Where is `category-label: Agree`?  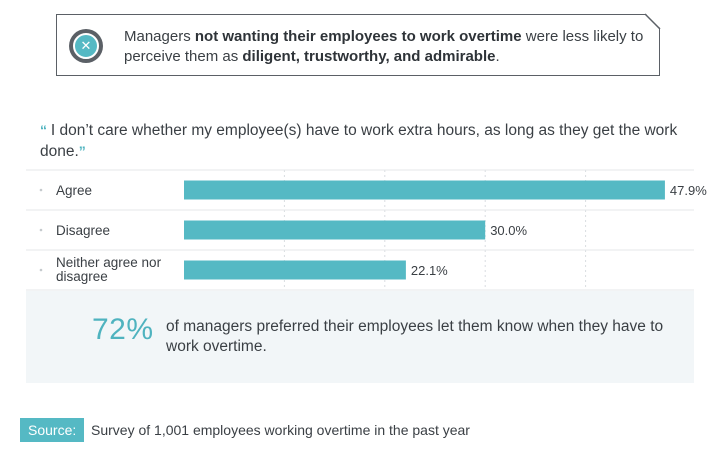
category-label: Agree is located at coordinates (74, 190).